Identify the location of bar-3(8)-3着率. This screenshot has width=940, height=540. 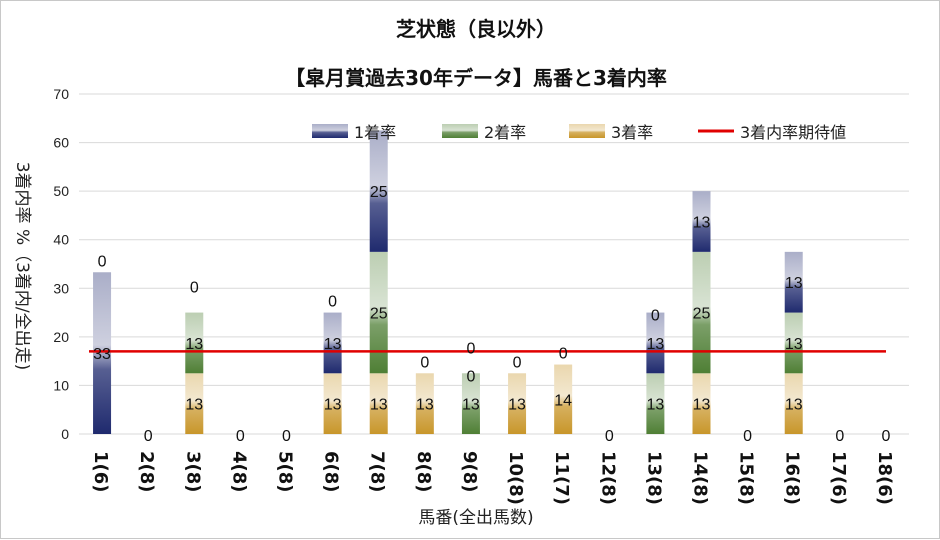
(194, 403).